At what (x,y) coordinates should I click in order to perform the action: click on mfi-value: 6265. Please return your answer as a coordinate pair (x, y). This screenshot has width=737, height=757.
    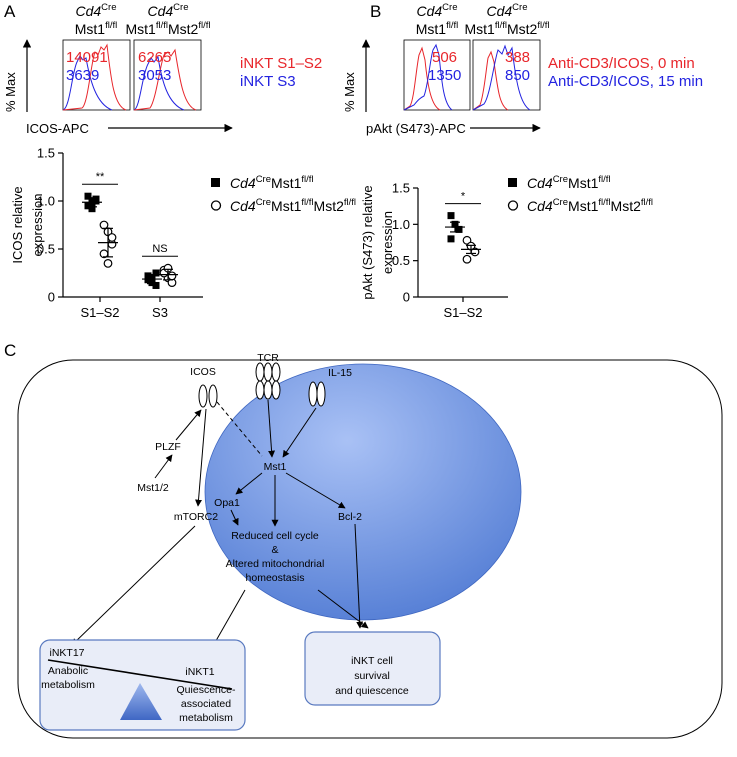
    Looking at the image, I should click on (154, 57).